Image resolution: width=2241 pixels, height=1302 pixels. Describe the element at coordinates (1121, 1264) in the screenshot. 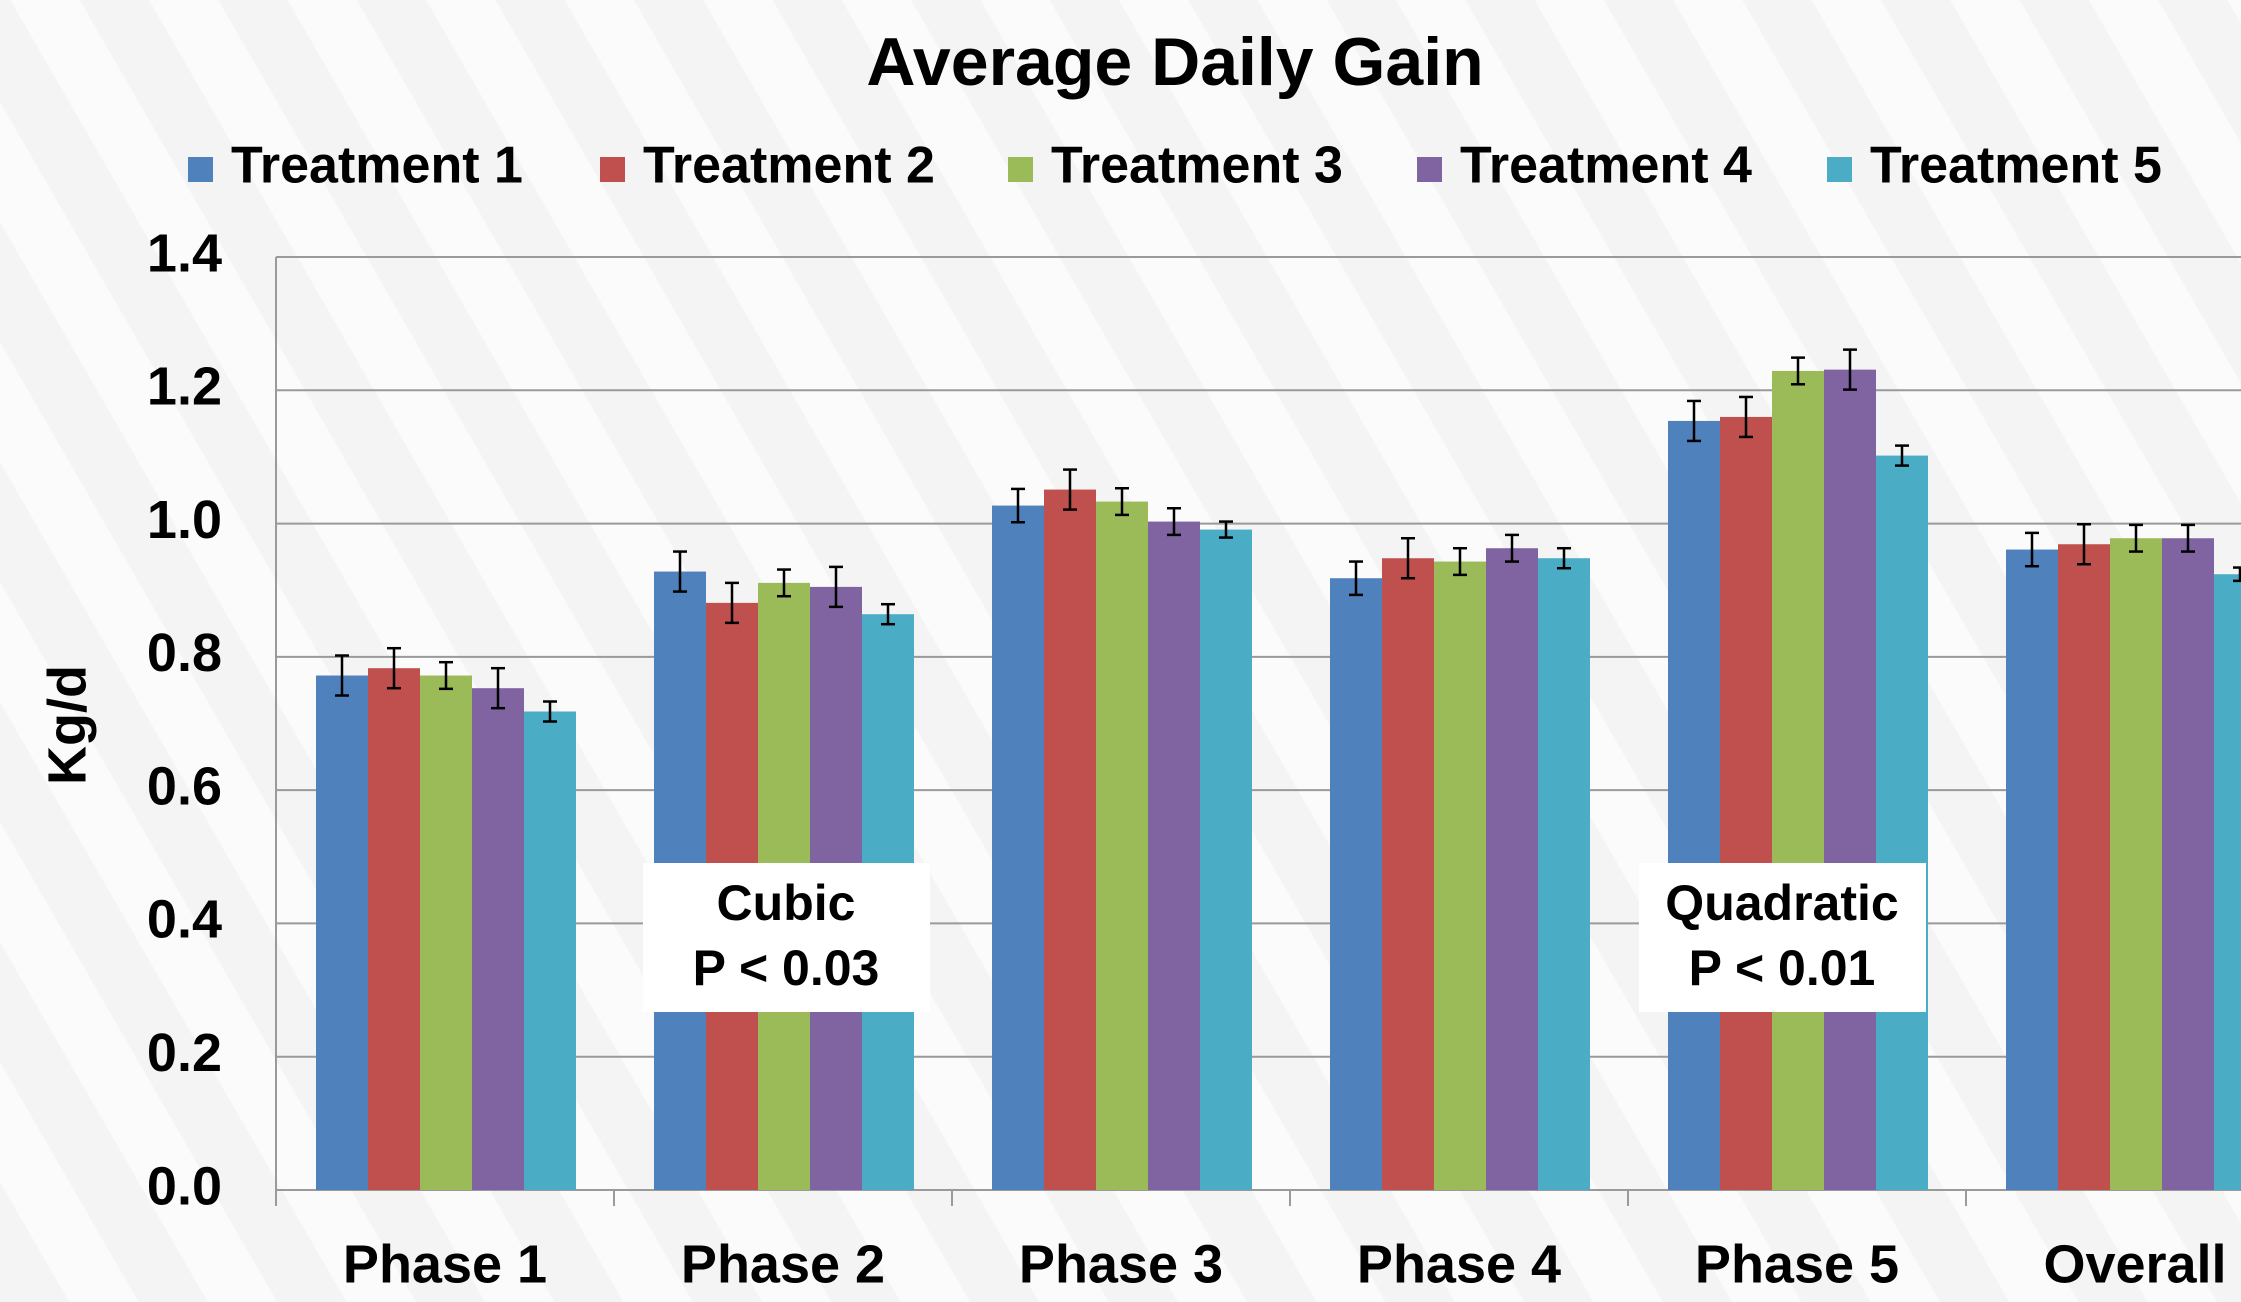

I see `x-tick-label: Phase 3` at that location.